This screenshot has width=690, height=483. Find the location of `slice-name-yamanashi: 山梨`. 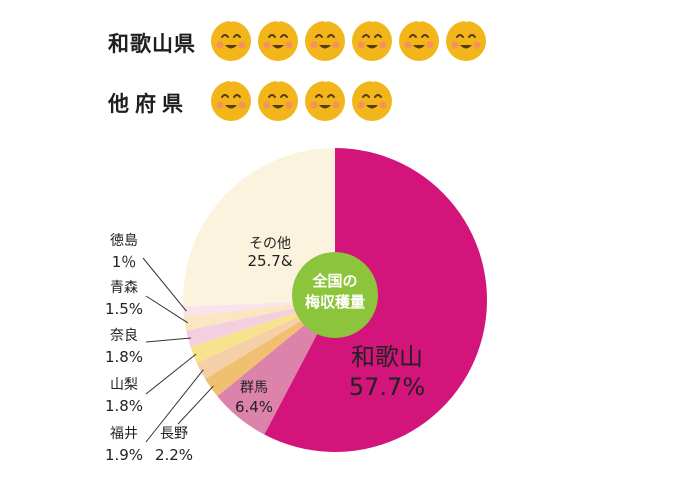

slice-name-yamanashi: 山梨 is located at coordinates (124, 385).